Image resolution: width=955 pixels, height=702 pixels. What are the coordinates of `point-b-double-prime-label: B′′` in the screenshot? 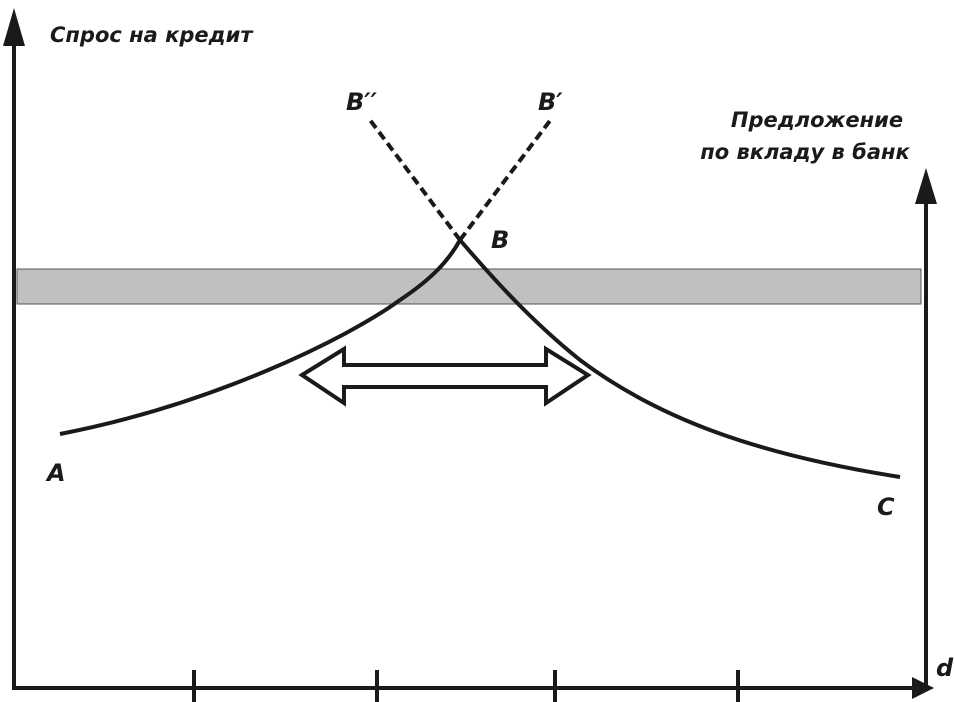 It's located at (362, 102).